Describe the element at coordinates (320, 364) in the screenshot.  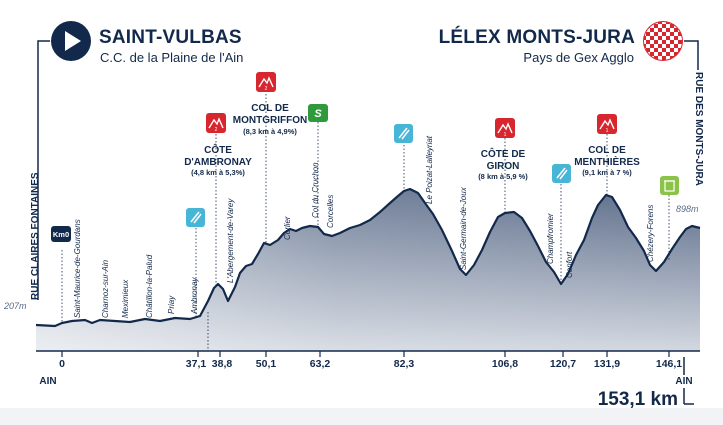
I see `km-label: 63,2` at that location.